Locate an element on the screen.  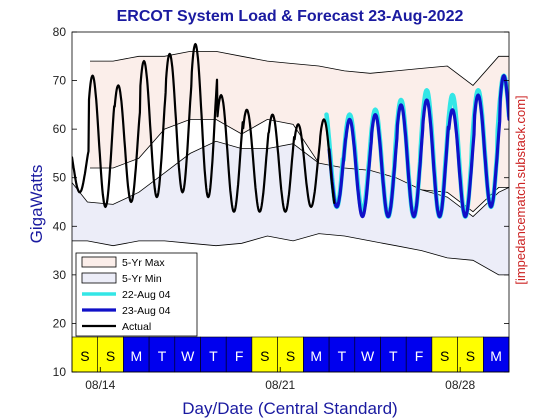
x-axis-label: Day/Date (Central Standard) is located at coordinates (289, 408).